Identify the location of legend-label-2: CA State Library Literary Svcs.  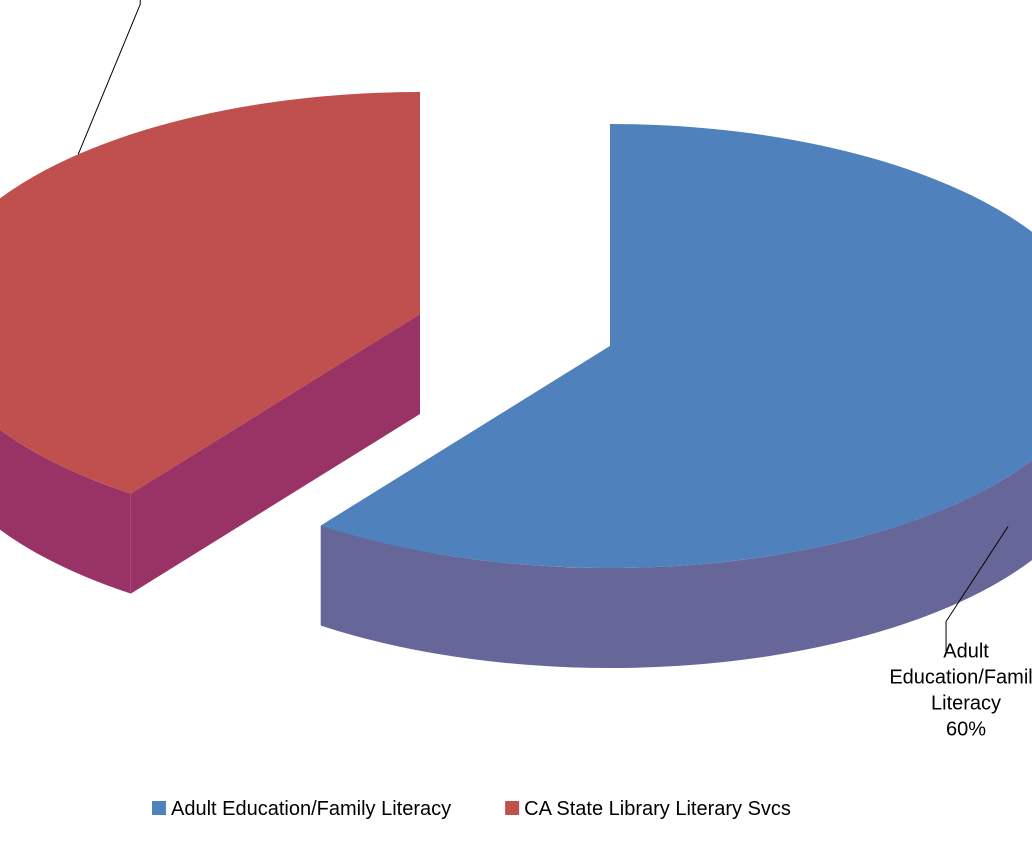
(657, 809).